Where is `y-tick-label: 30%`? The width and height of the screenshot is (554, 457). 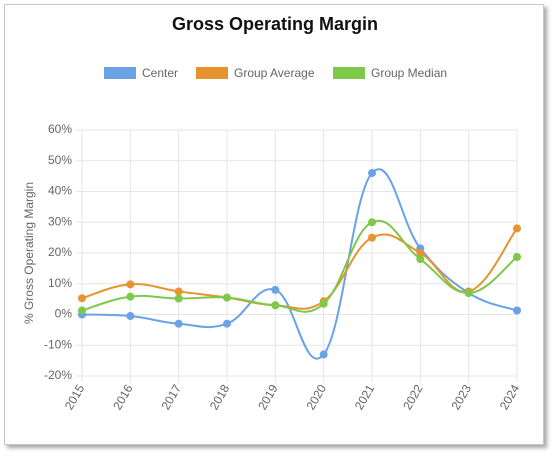
y-tick-label: 30% is located at coordinates (60, 221).